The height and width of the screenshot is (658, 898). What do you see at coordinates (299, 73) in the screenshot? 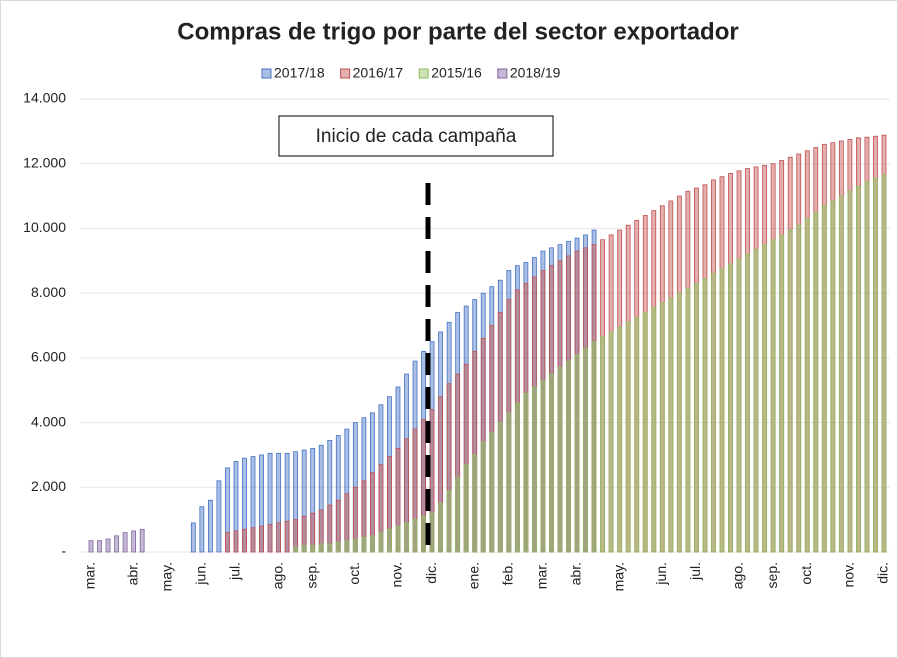
I see `legend-label: 2017/18` at bounding box center [299, 73].